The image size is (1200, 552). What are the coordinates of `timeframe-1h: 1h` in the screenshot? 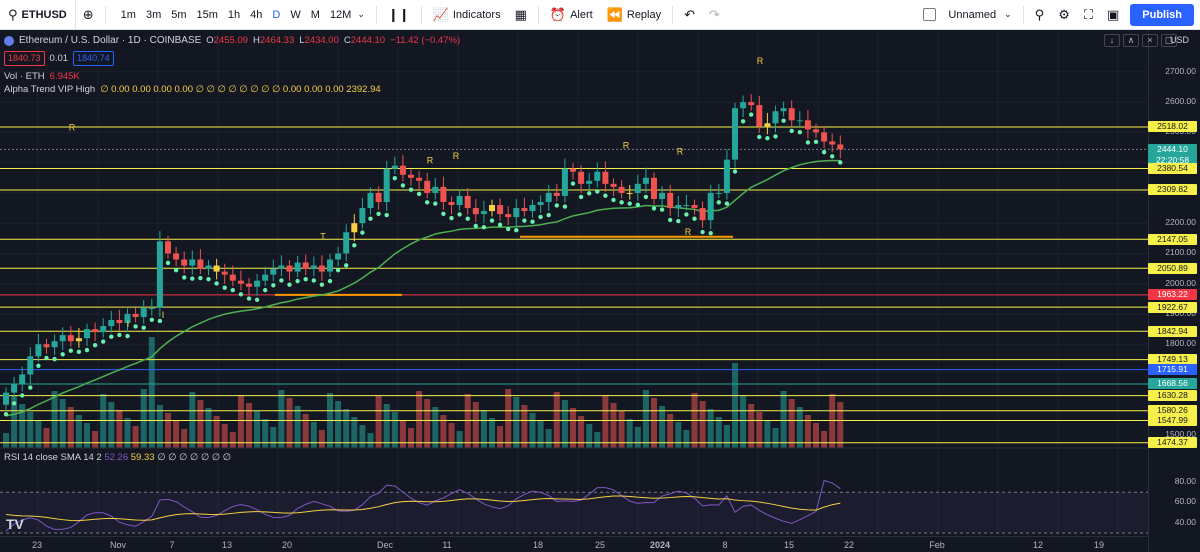 It's located at (234, 14).